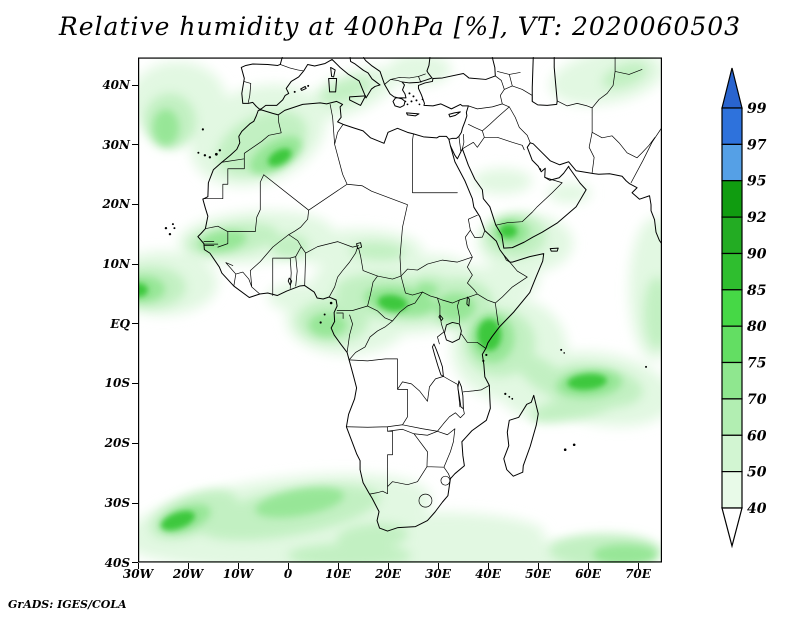 The height and width of the screenshot is (618, 800). What do you see at coordinates (441, 317) in the screenshot?
I see `lake-albert` at bounding box center [441, 317].